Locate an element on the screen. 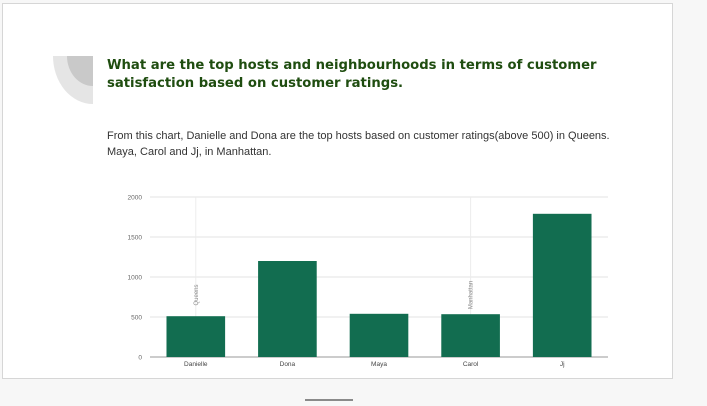 This screenshot has width=707, height=406. y-tick-label: 0 is located at coordinates (140, 358).